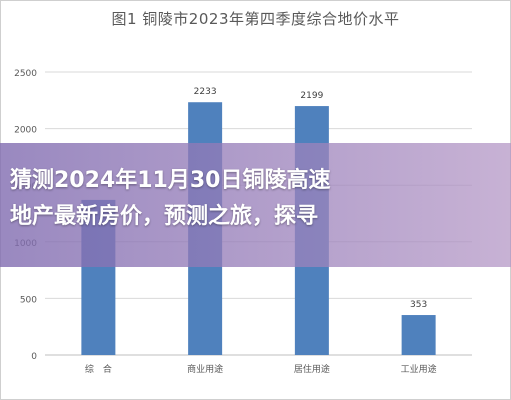 This screenshot has height=400, width=511. Describe the element at coordinates (311, 96) in the screenshot. I see `data-label: 2199` at that location.